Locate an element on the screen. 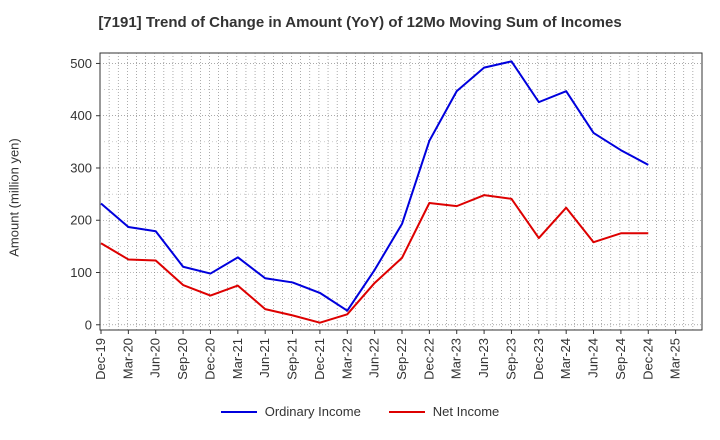 The height and width of the screenshot is (440, 720). x-tick-label: Mar-23 is located at coordinates (456, 358).